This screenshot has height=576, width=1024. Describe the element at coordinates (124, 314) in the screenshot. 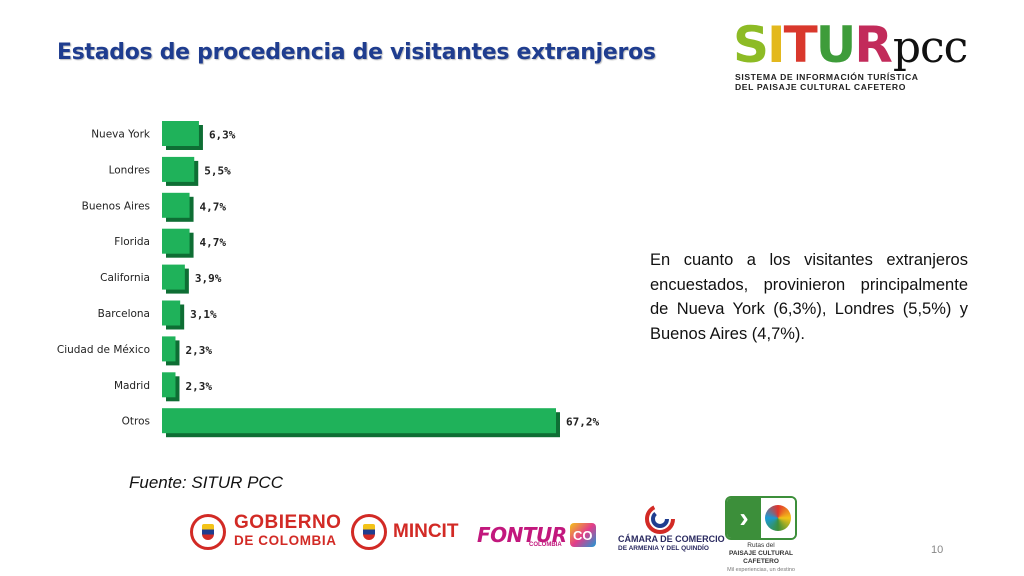

I see `category-label: Barcelona` at that location.